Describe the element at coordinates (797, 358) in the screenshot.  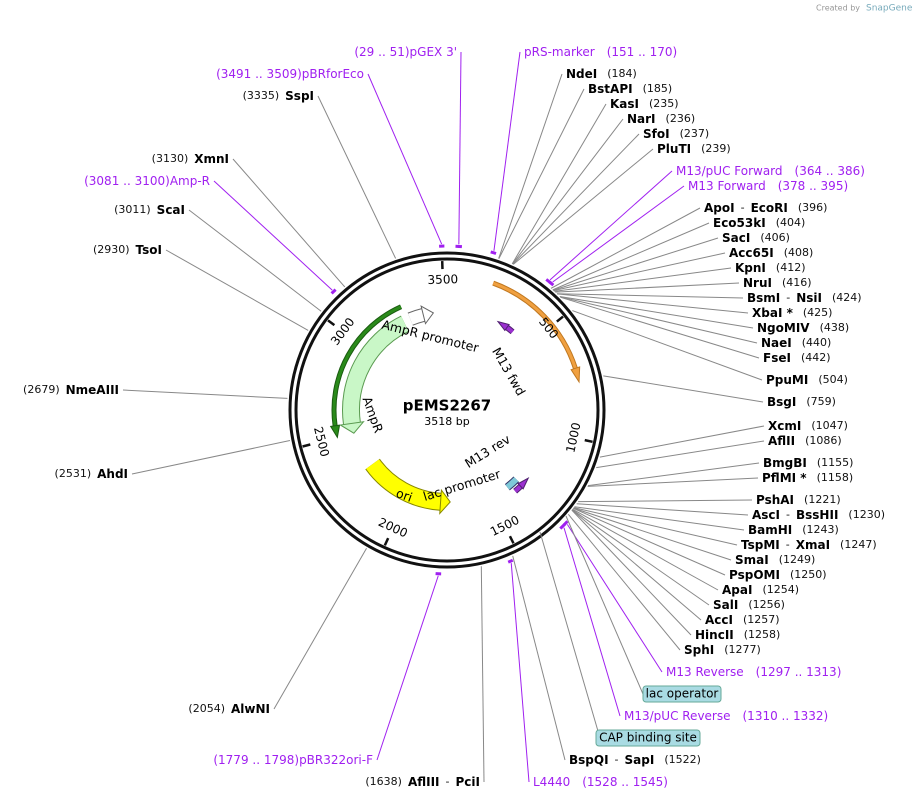
I see `enzyme-label: FseI (442)` at that location.